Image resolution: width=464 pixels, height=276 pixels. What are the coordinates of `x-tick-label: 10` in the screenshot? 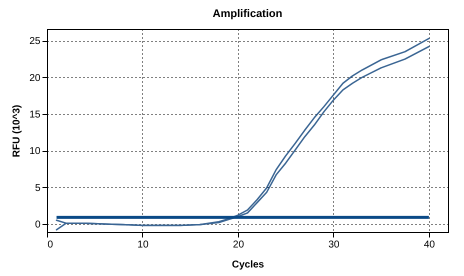 It's located at (143, 245).